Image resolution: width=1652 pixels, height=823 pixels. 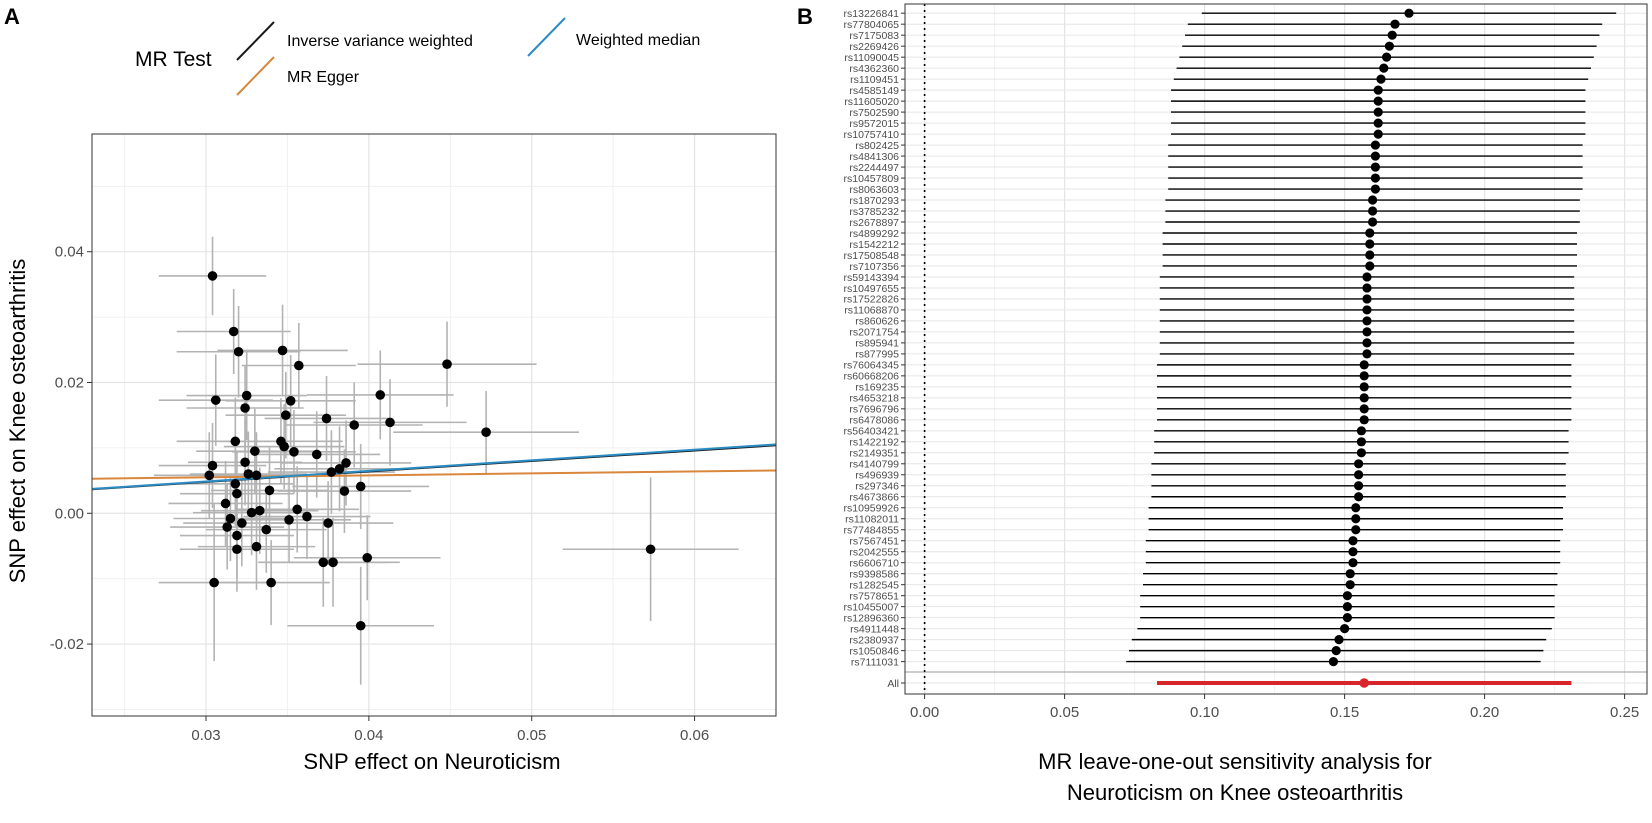 I want to click on legend-key-wm, so click(x=546, y=37).